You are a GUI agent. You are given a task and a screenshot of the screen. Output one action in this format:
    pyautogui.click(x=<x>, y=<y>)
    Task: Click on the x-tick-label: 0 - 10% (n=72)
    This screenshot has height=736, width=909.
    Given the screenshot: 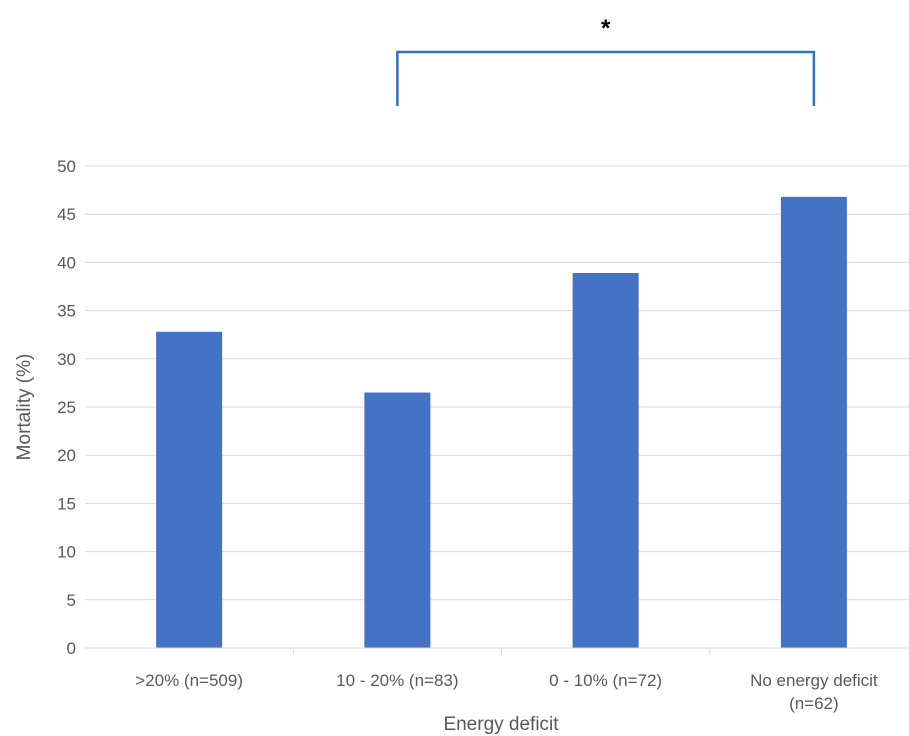 What is the action you would take?
    pyautogui.click(x=605, y=680)
    